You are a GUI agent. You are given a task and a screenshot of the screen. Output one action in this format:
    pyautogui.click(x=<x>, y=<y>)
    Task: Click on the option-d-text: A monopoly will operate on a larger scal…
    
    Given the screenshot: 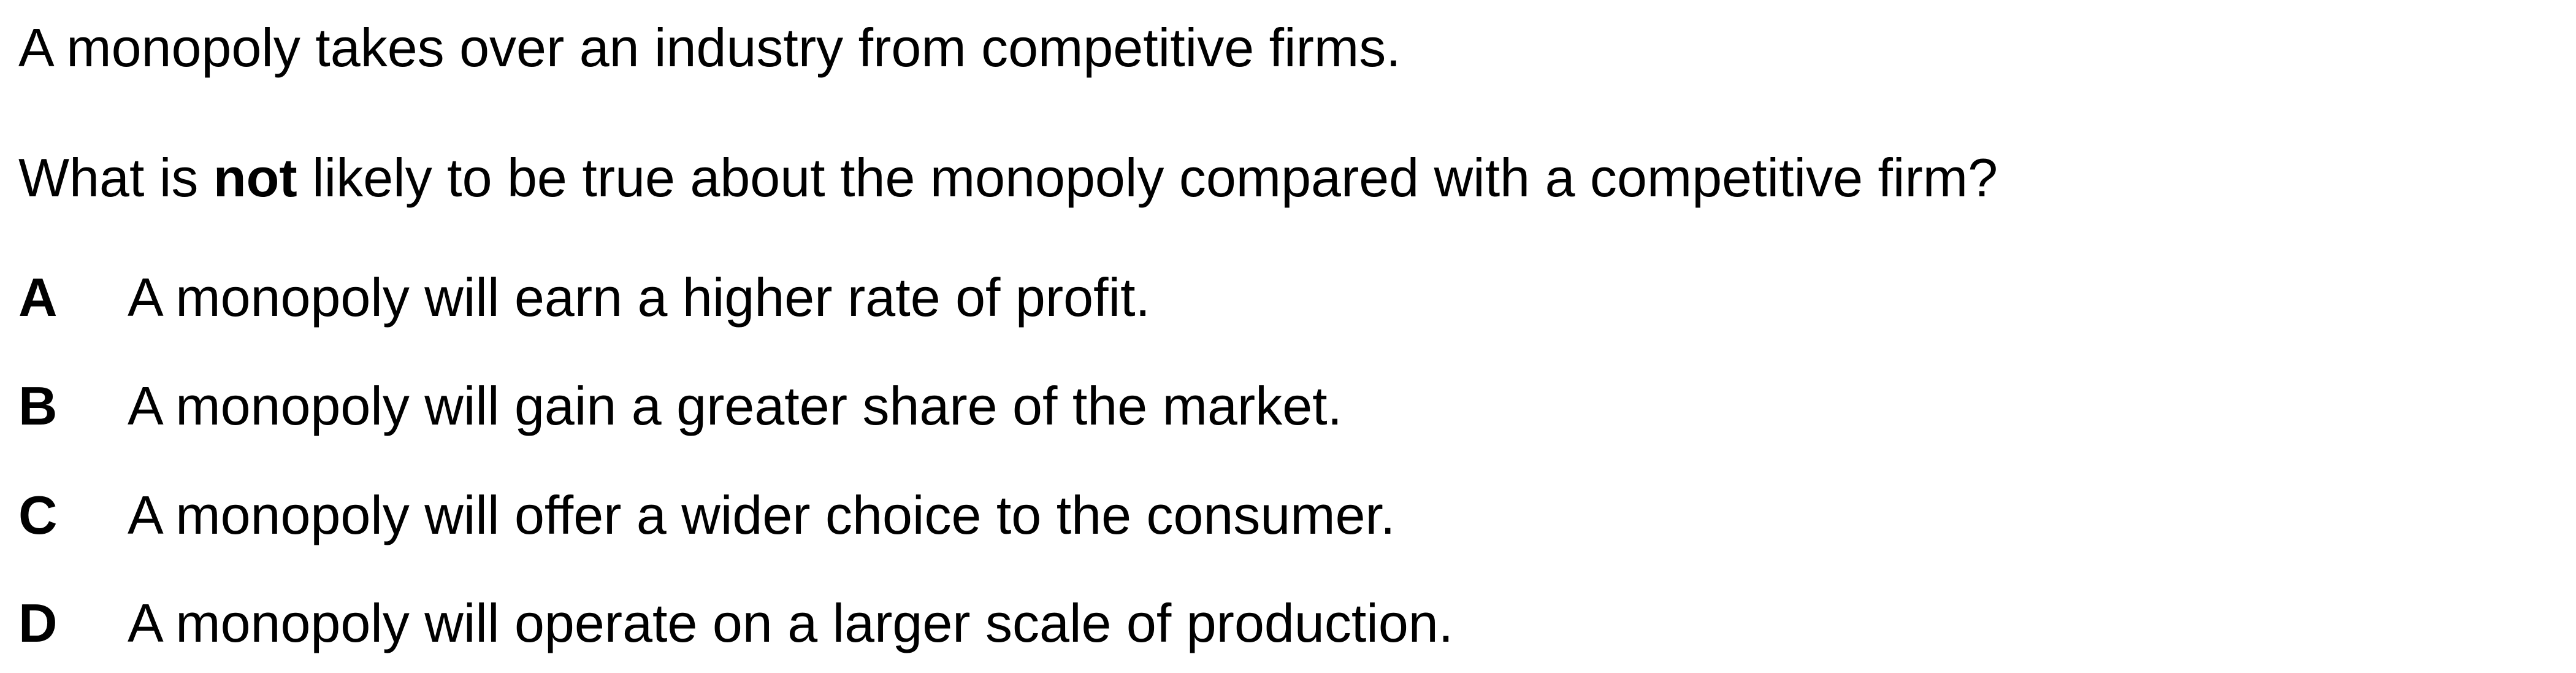 What is the action you would take?
    pyautogui.click(x=791, y=623)
    